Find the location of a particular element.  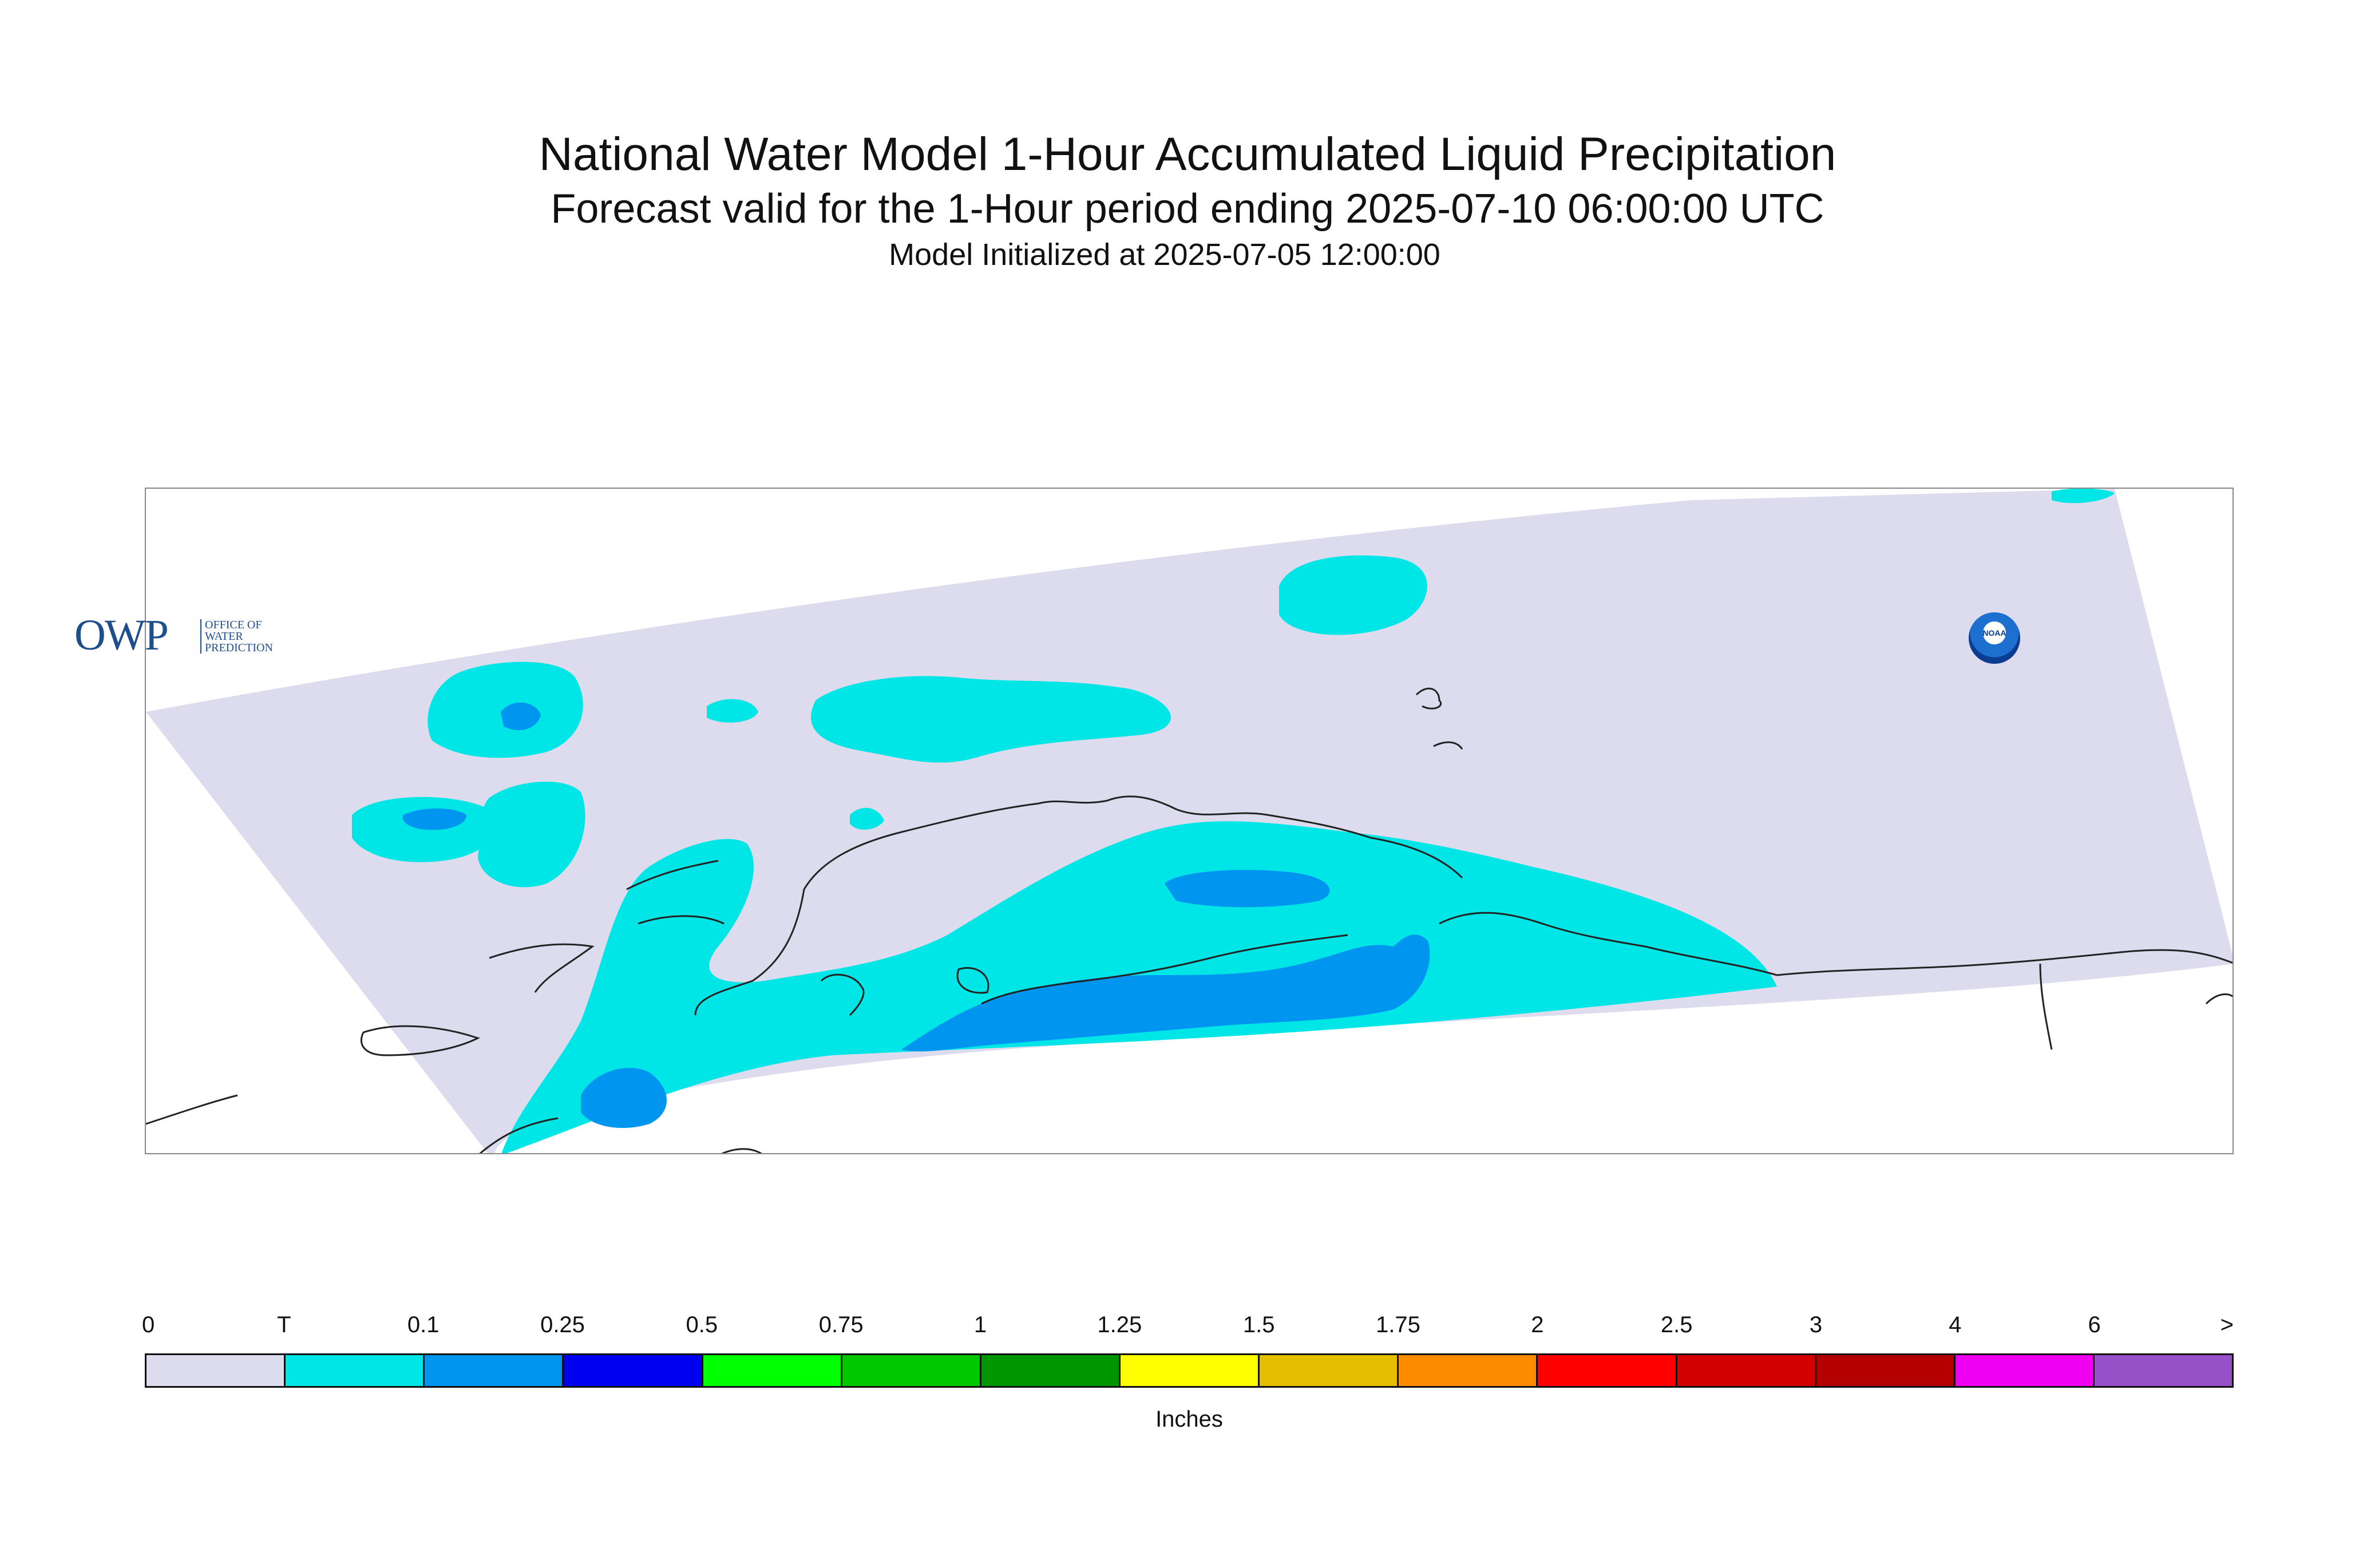

owp-logo: OWP OFFICE OF WATER PREDICTION is located at coordinates (183, 635).